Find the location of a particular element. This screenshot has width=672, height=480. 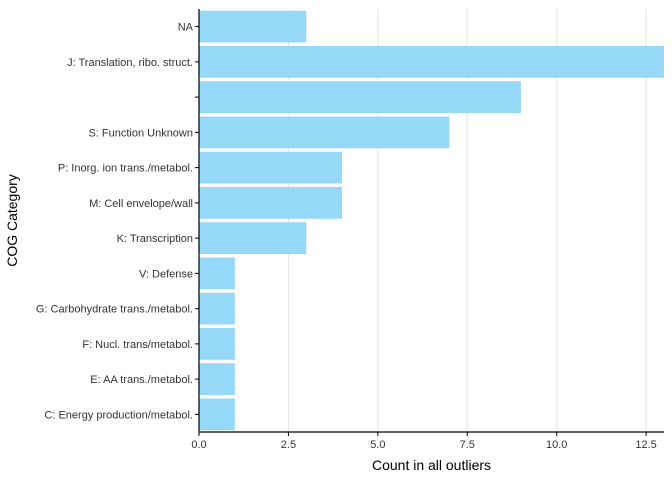

x-tick-label: 12.5 is located at coordinates (645, 445).